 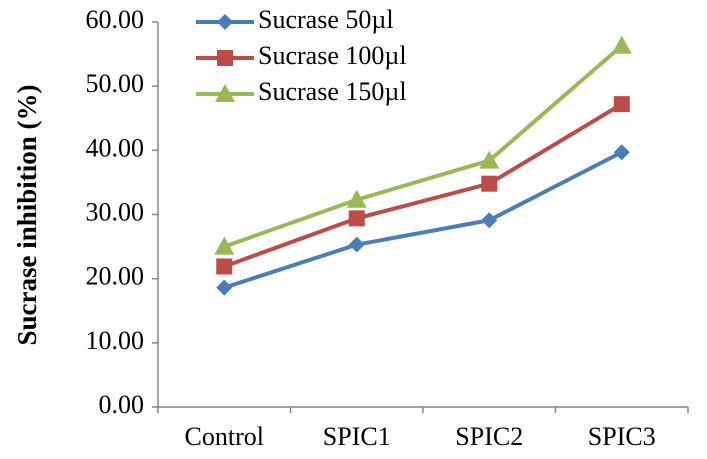 I want to click on y-tick-label: 20.00, so click(x=115, y=276).